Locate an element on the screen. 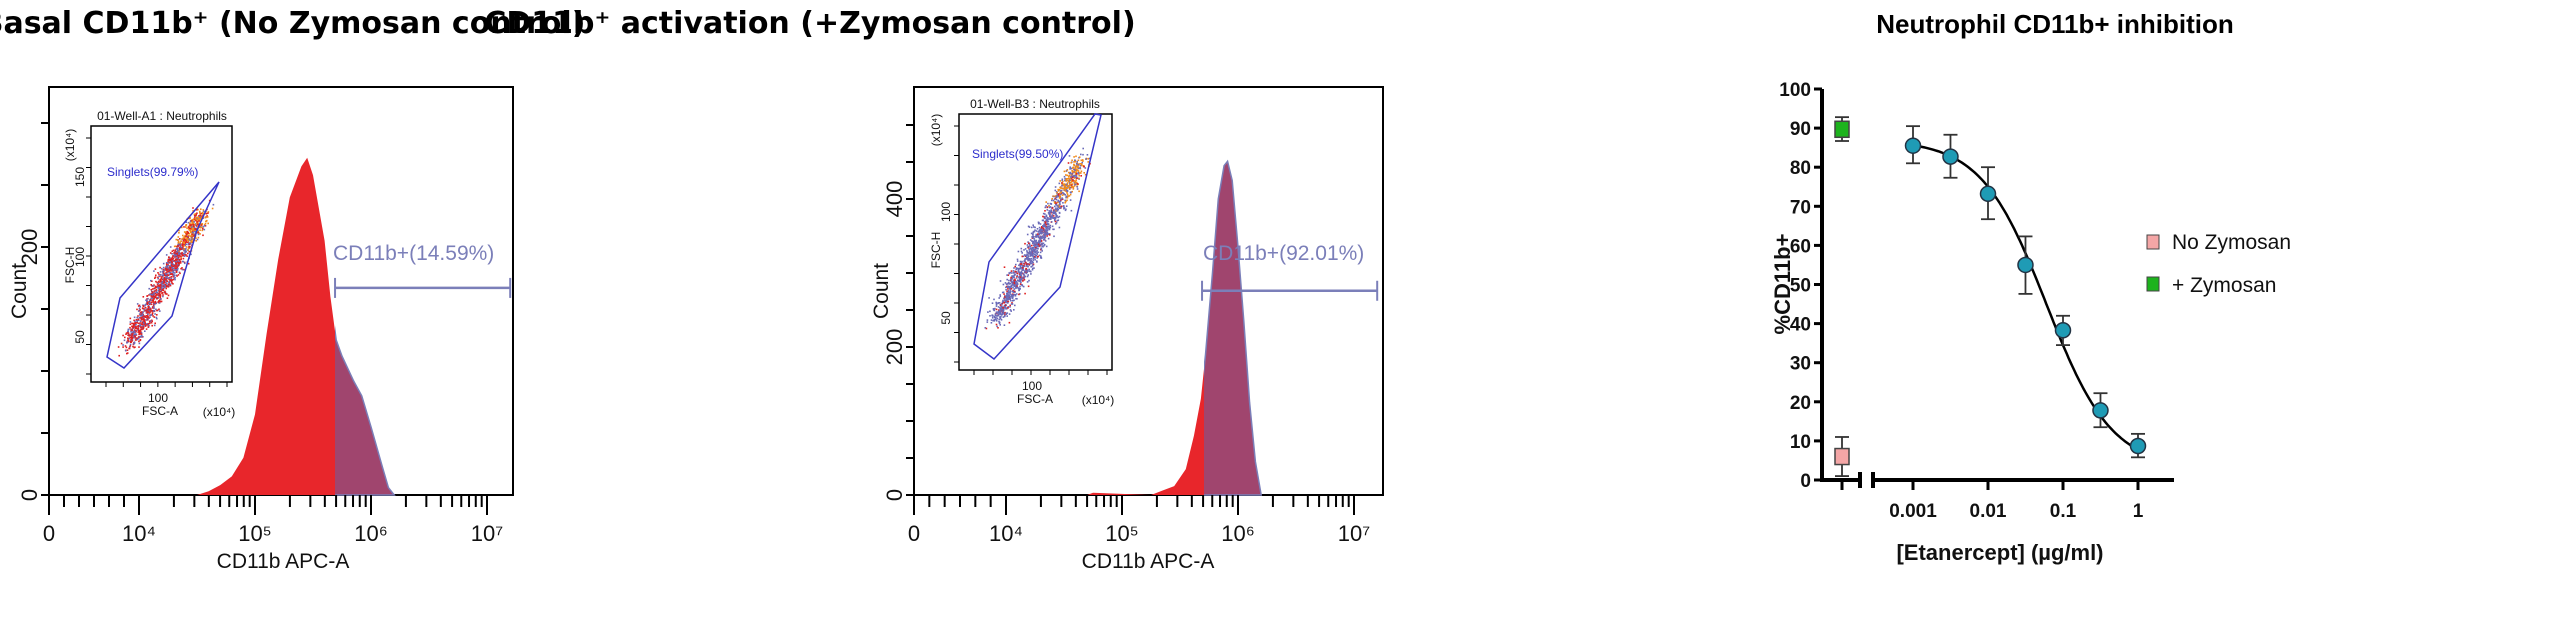  y-tick-label: 30 is located at coordinates (1800, 364).